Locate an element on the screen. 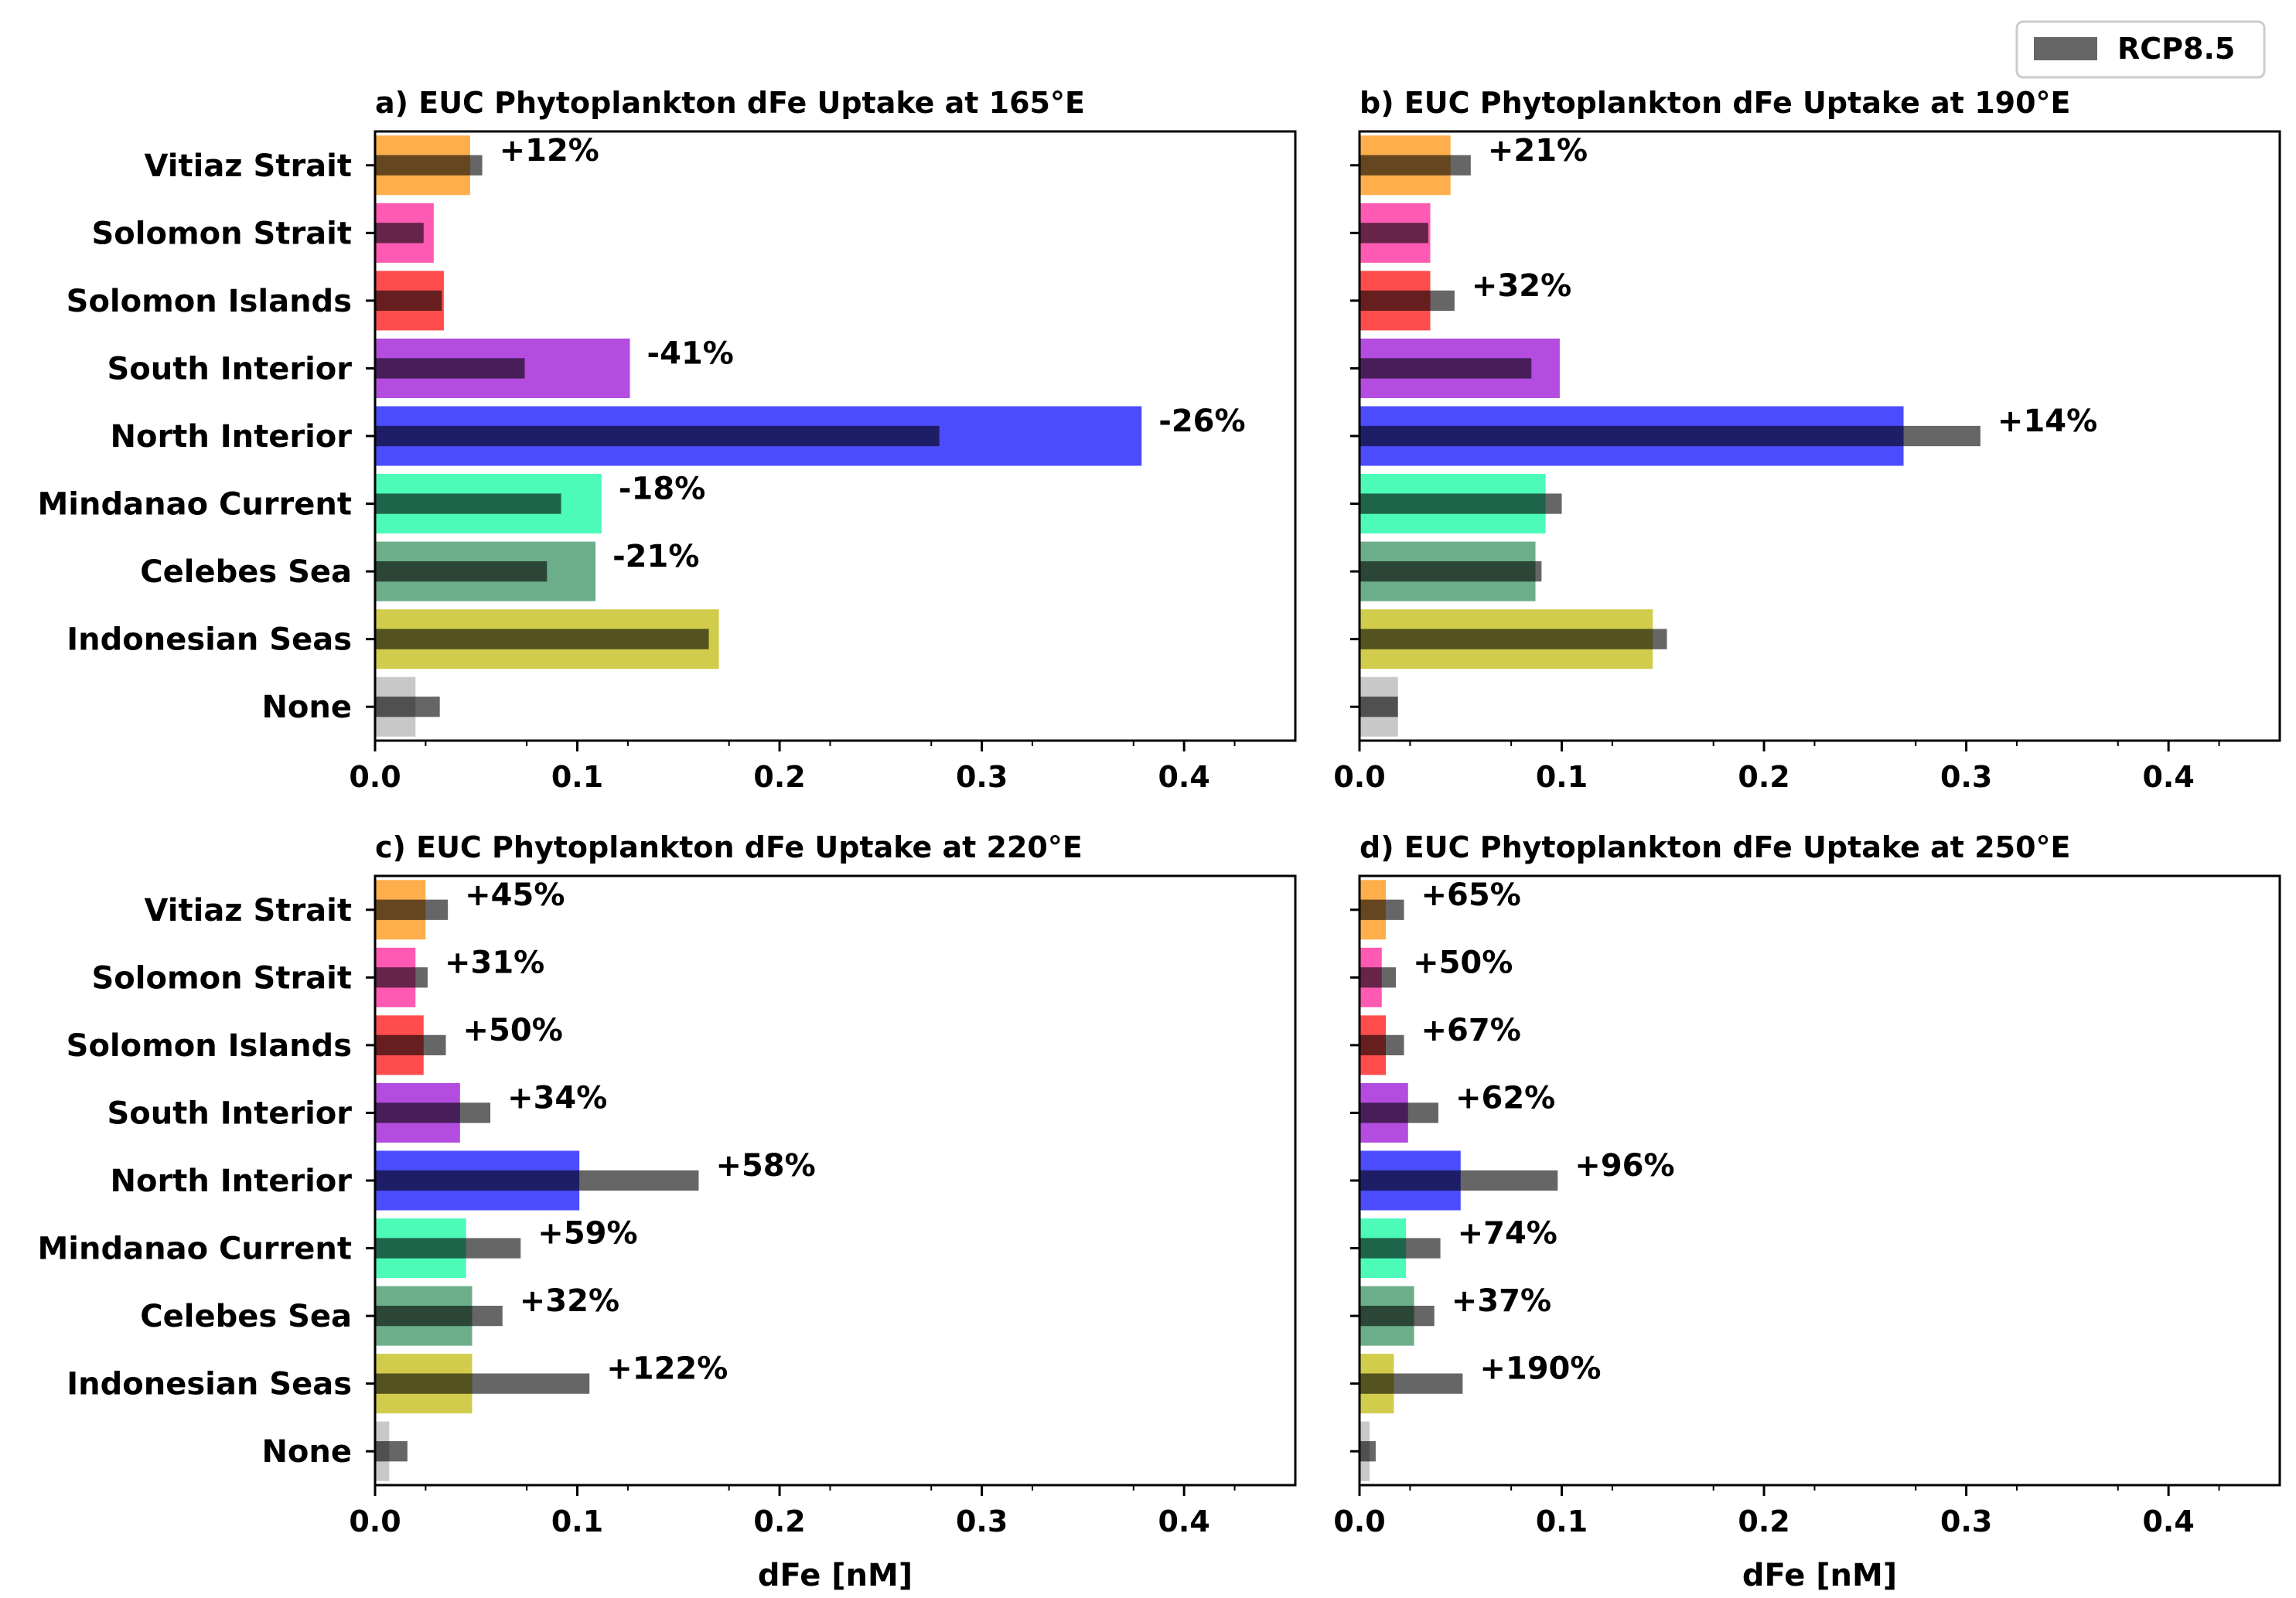 The height and width of the screenshot is (1598, 2296). percent-label: +31% is located at coordinates (494, 962).